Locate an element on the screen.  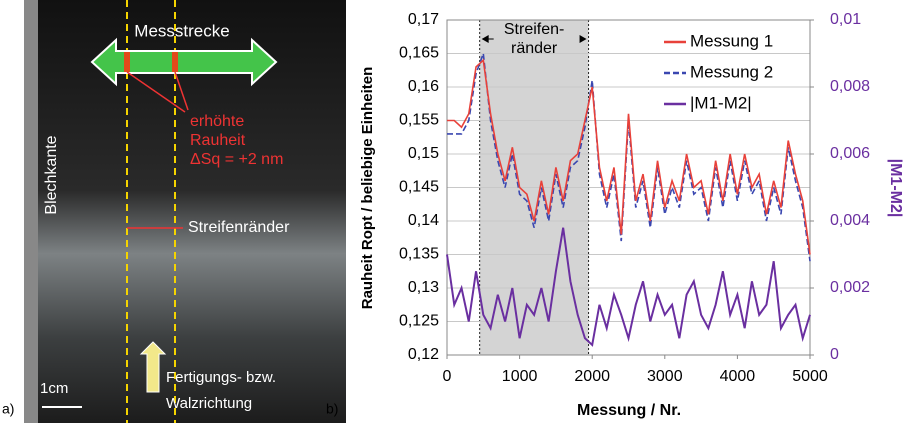
y-tick-label: 0,165 is located at coordinates (419, 53).